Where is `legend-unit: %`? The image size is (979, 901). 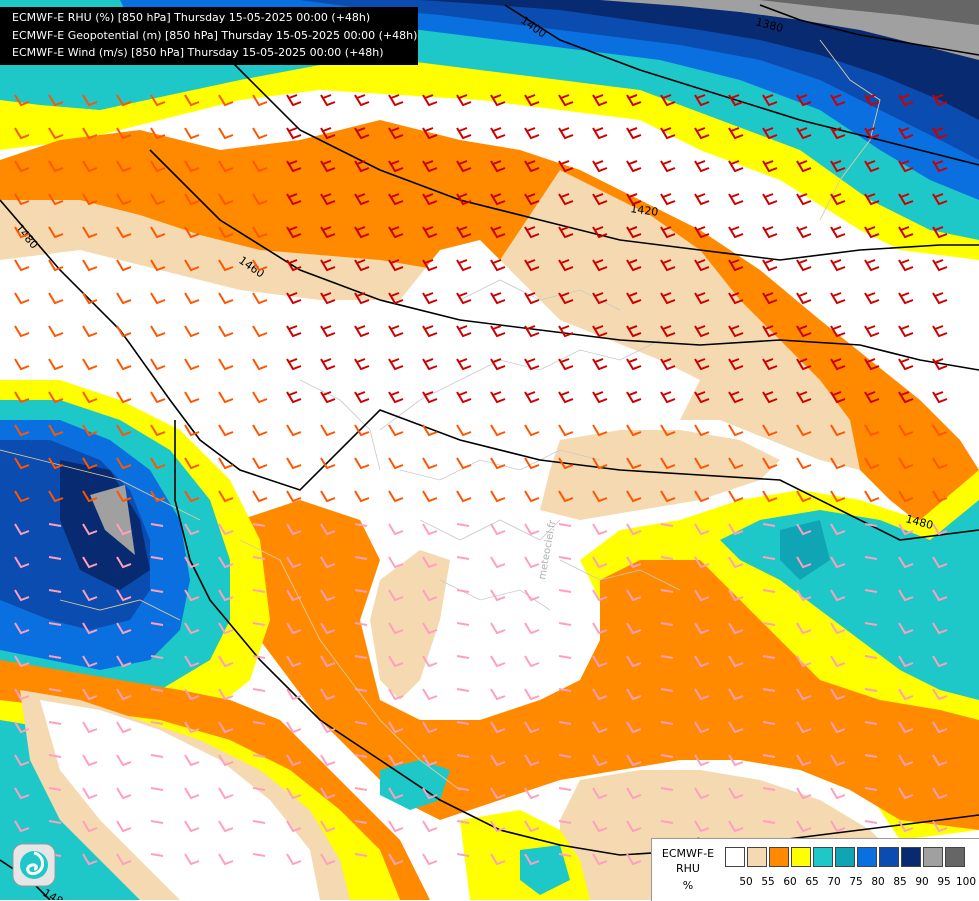 legend-unit: % is located at coordinates (688, 885).